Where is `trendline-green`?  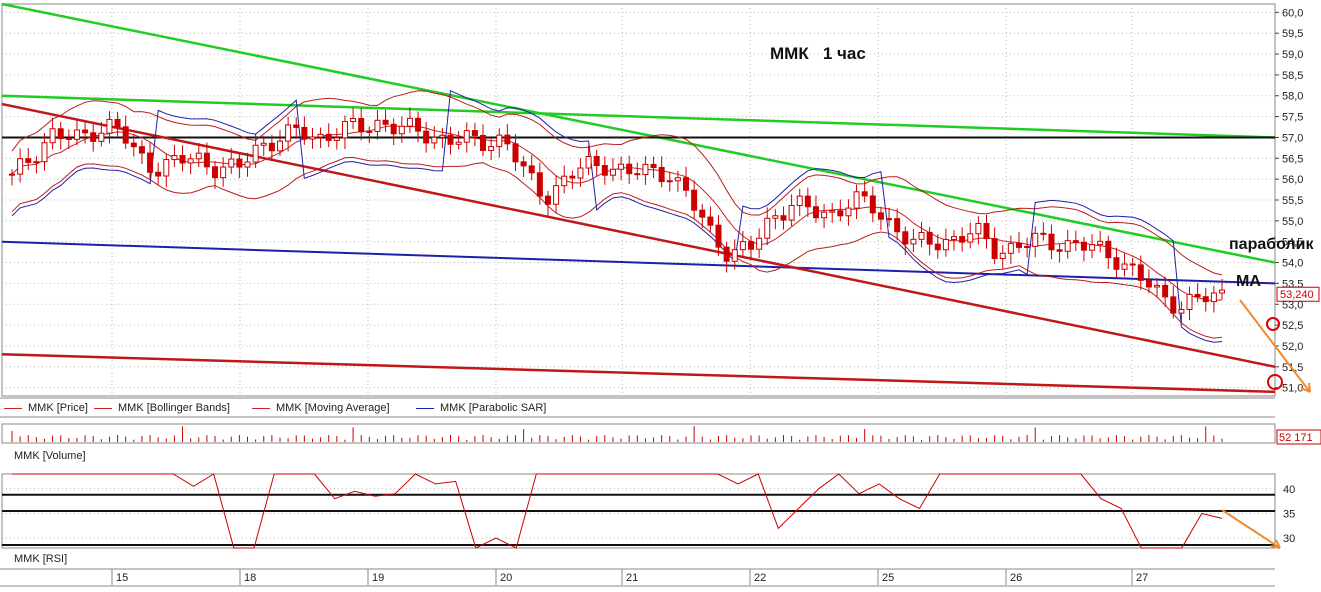
trendline-green is located at coordinates (638, 116).